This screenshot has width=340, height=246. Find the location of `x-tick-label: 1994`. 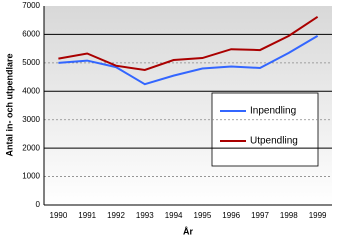

x-tick-label: 1994 is located at coordinates (174, 215).